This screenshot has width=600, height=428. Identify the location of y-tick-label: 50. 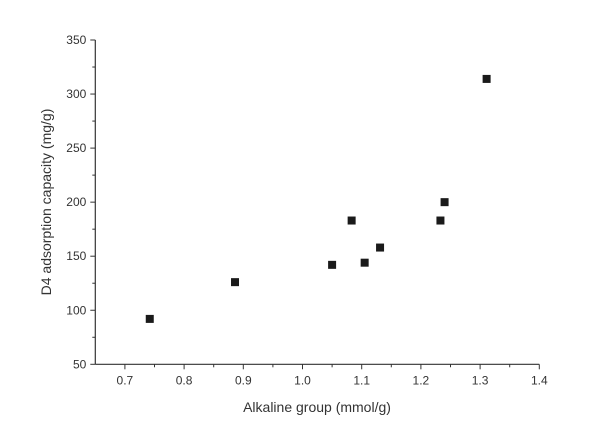
(80, 364).